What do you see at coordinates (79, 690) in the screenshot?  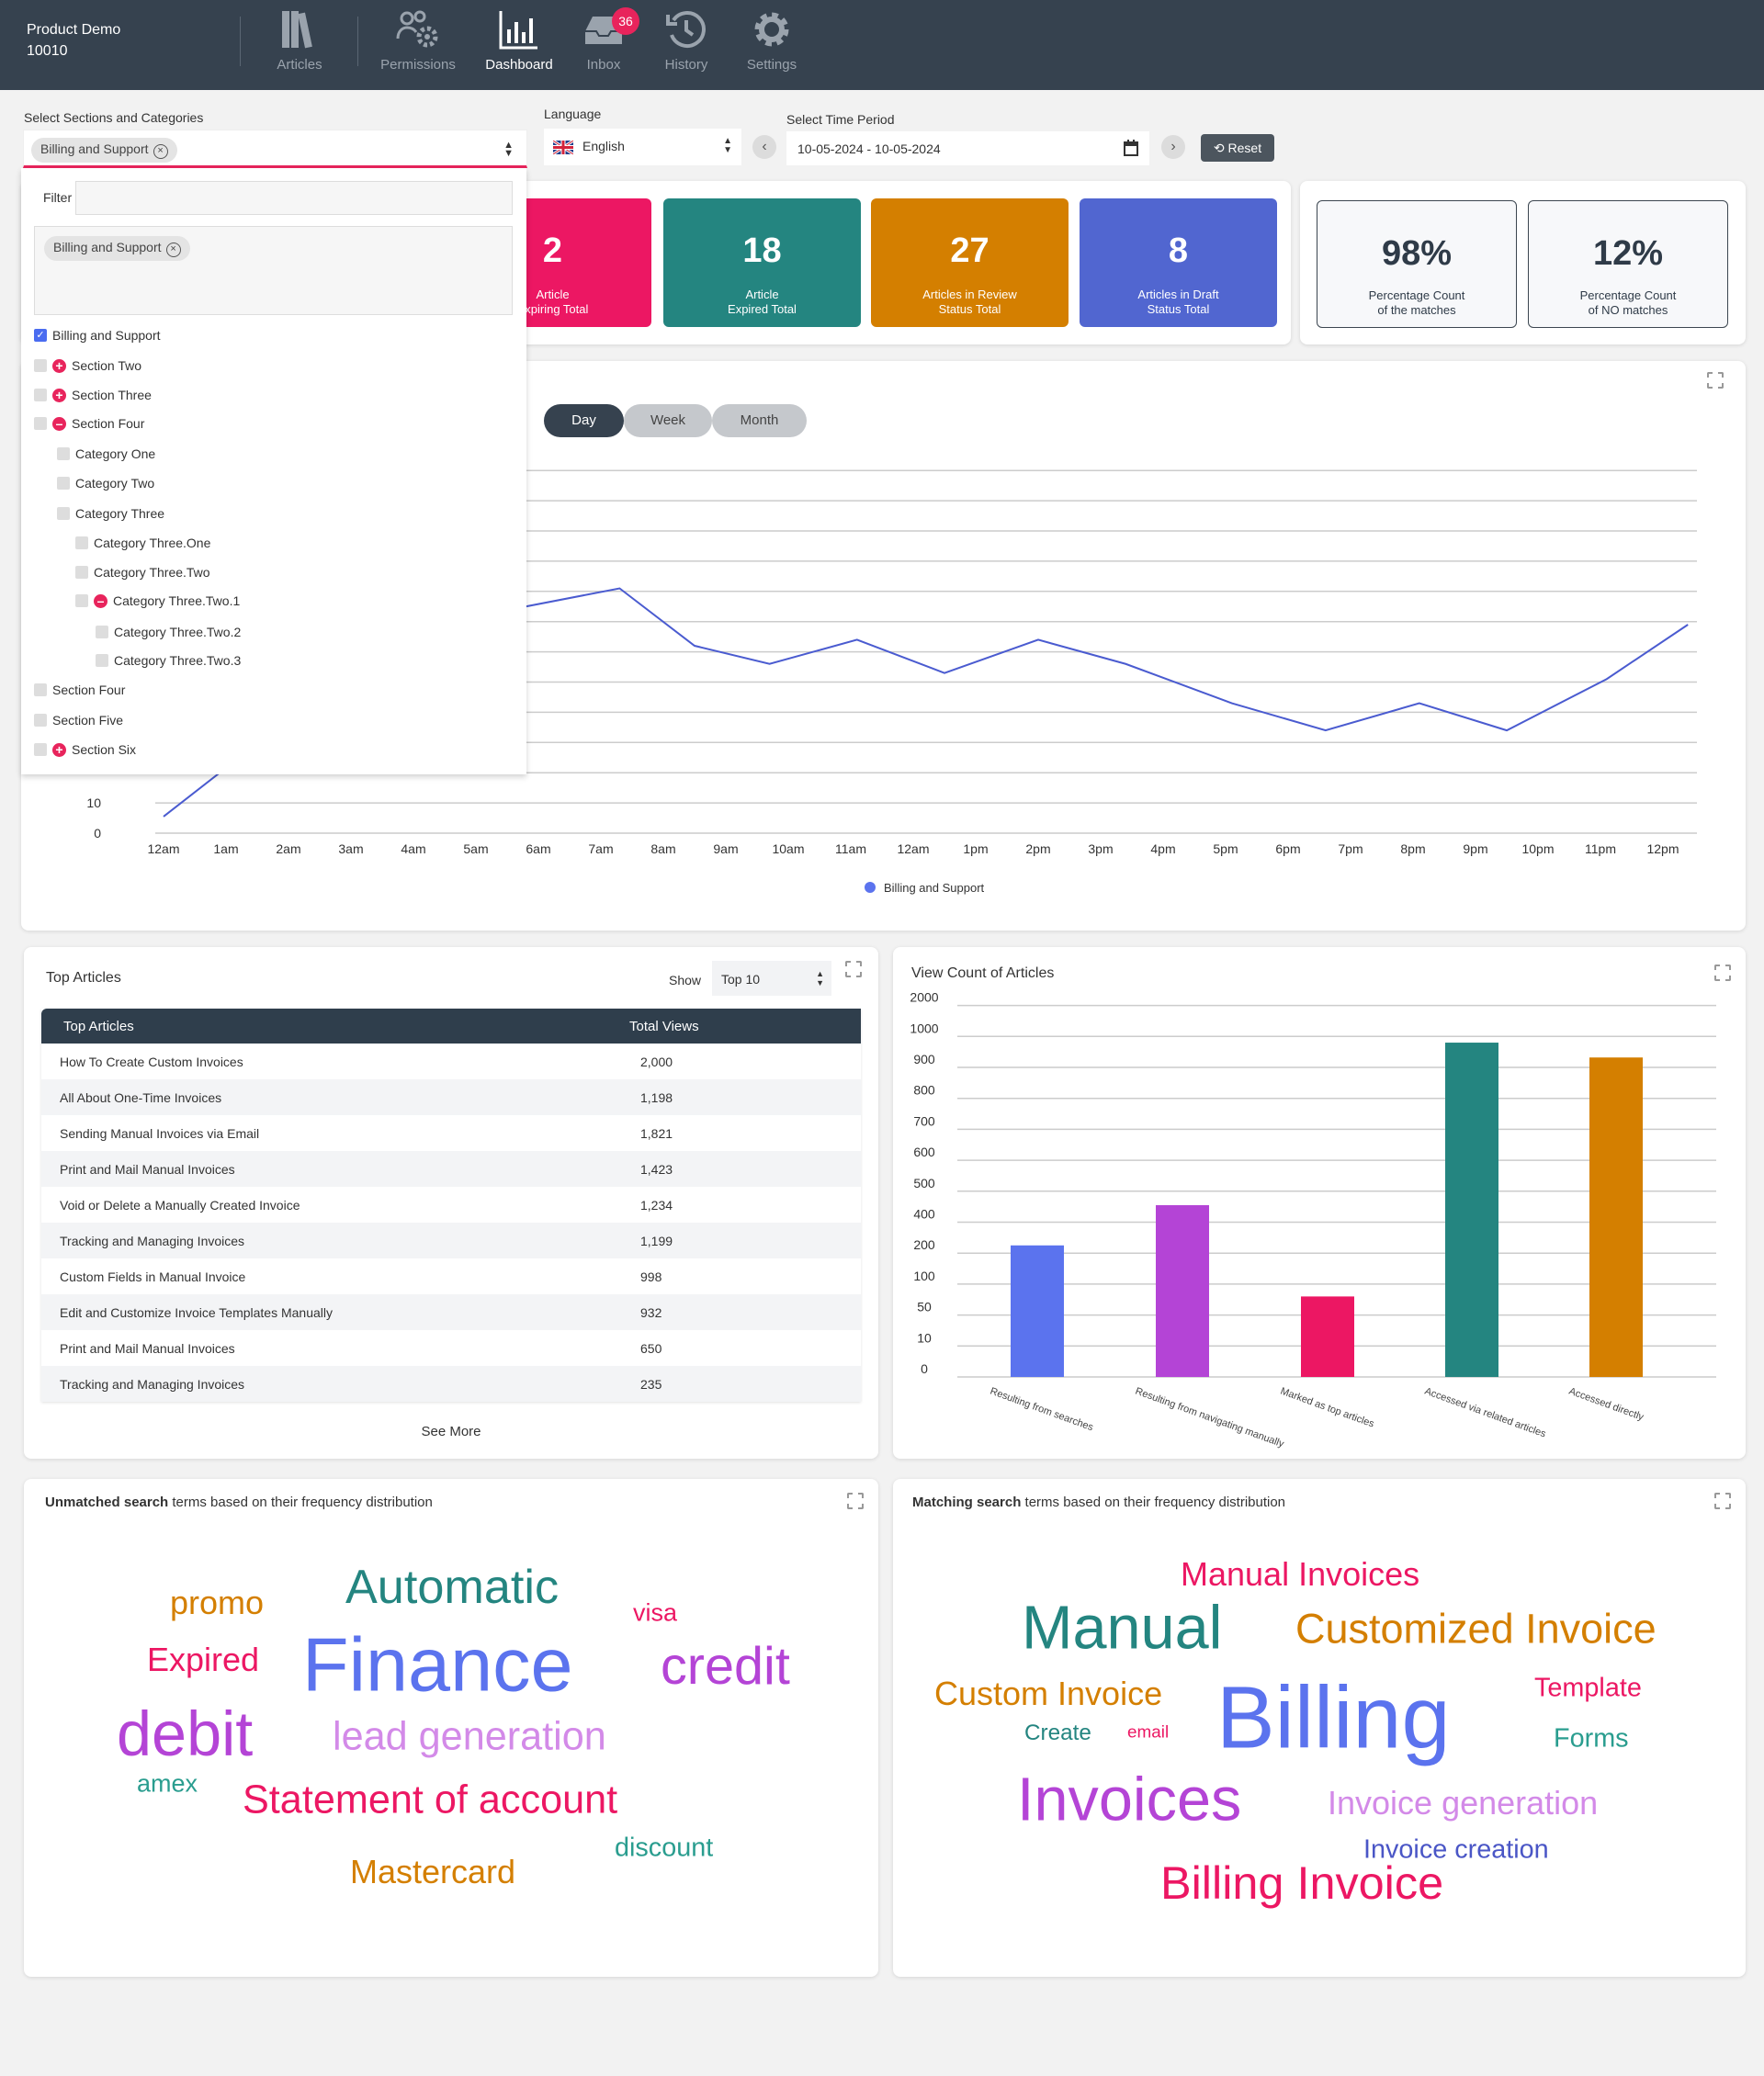 I see `tree-item: Section Four` at bounding box center [79, 690].